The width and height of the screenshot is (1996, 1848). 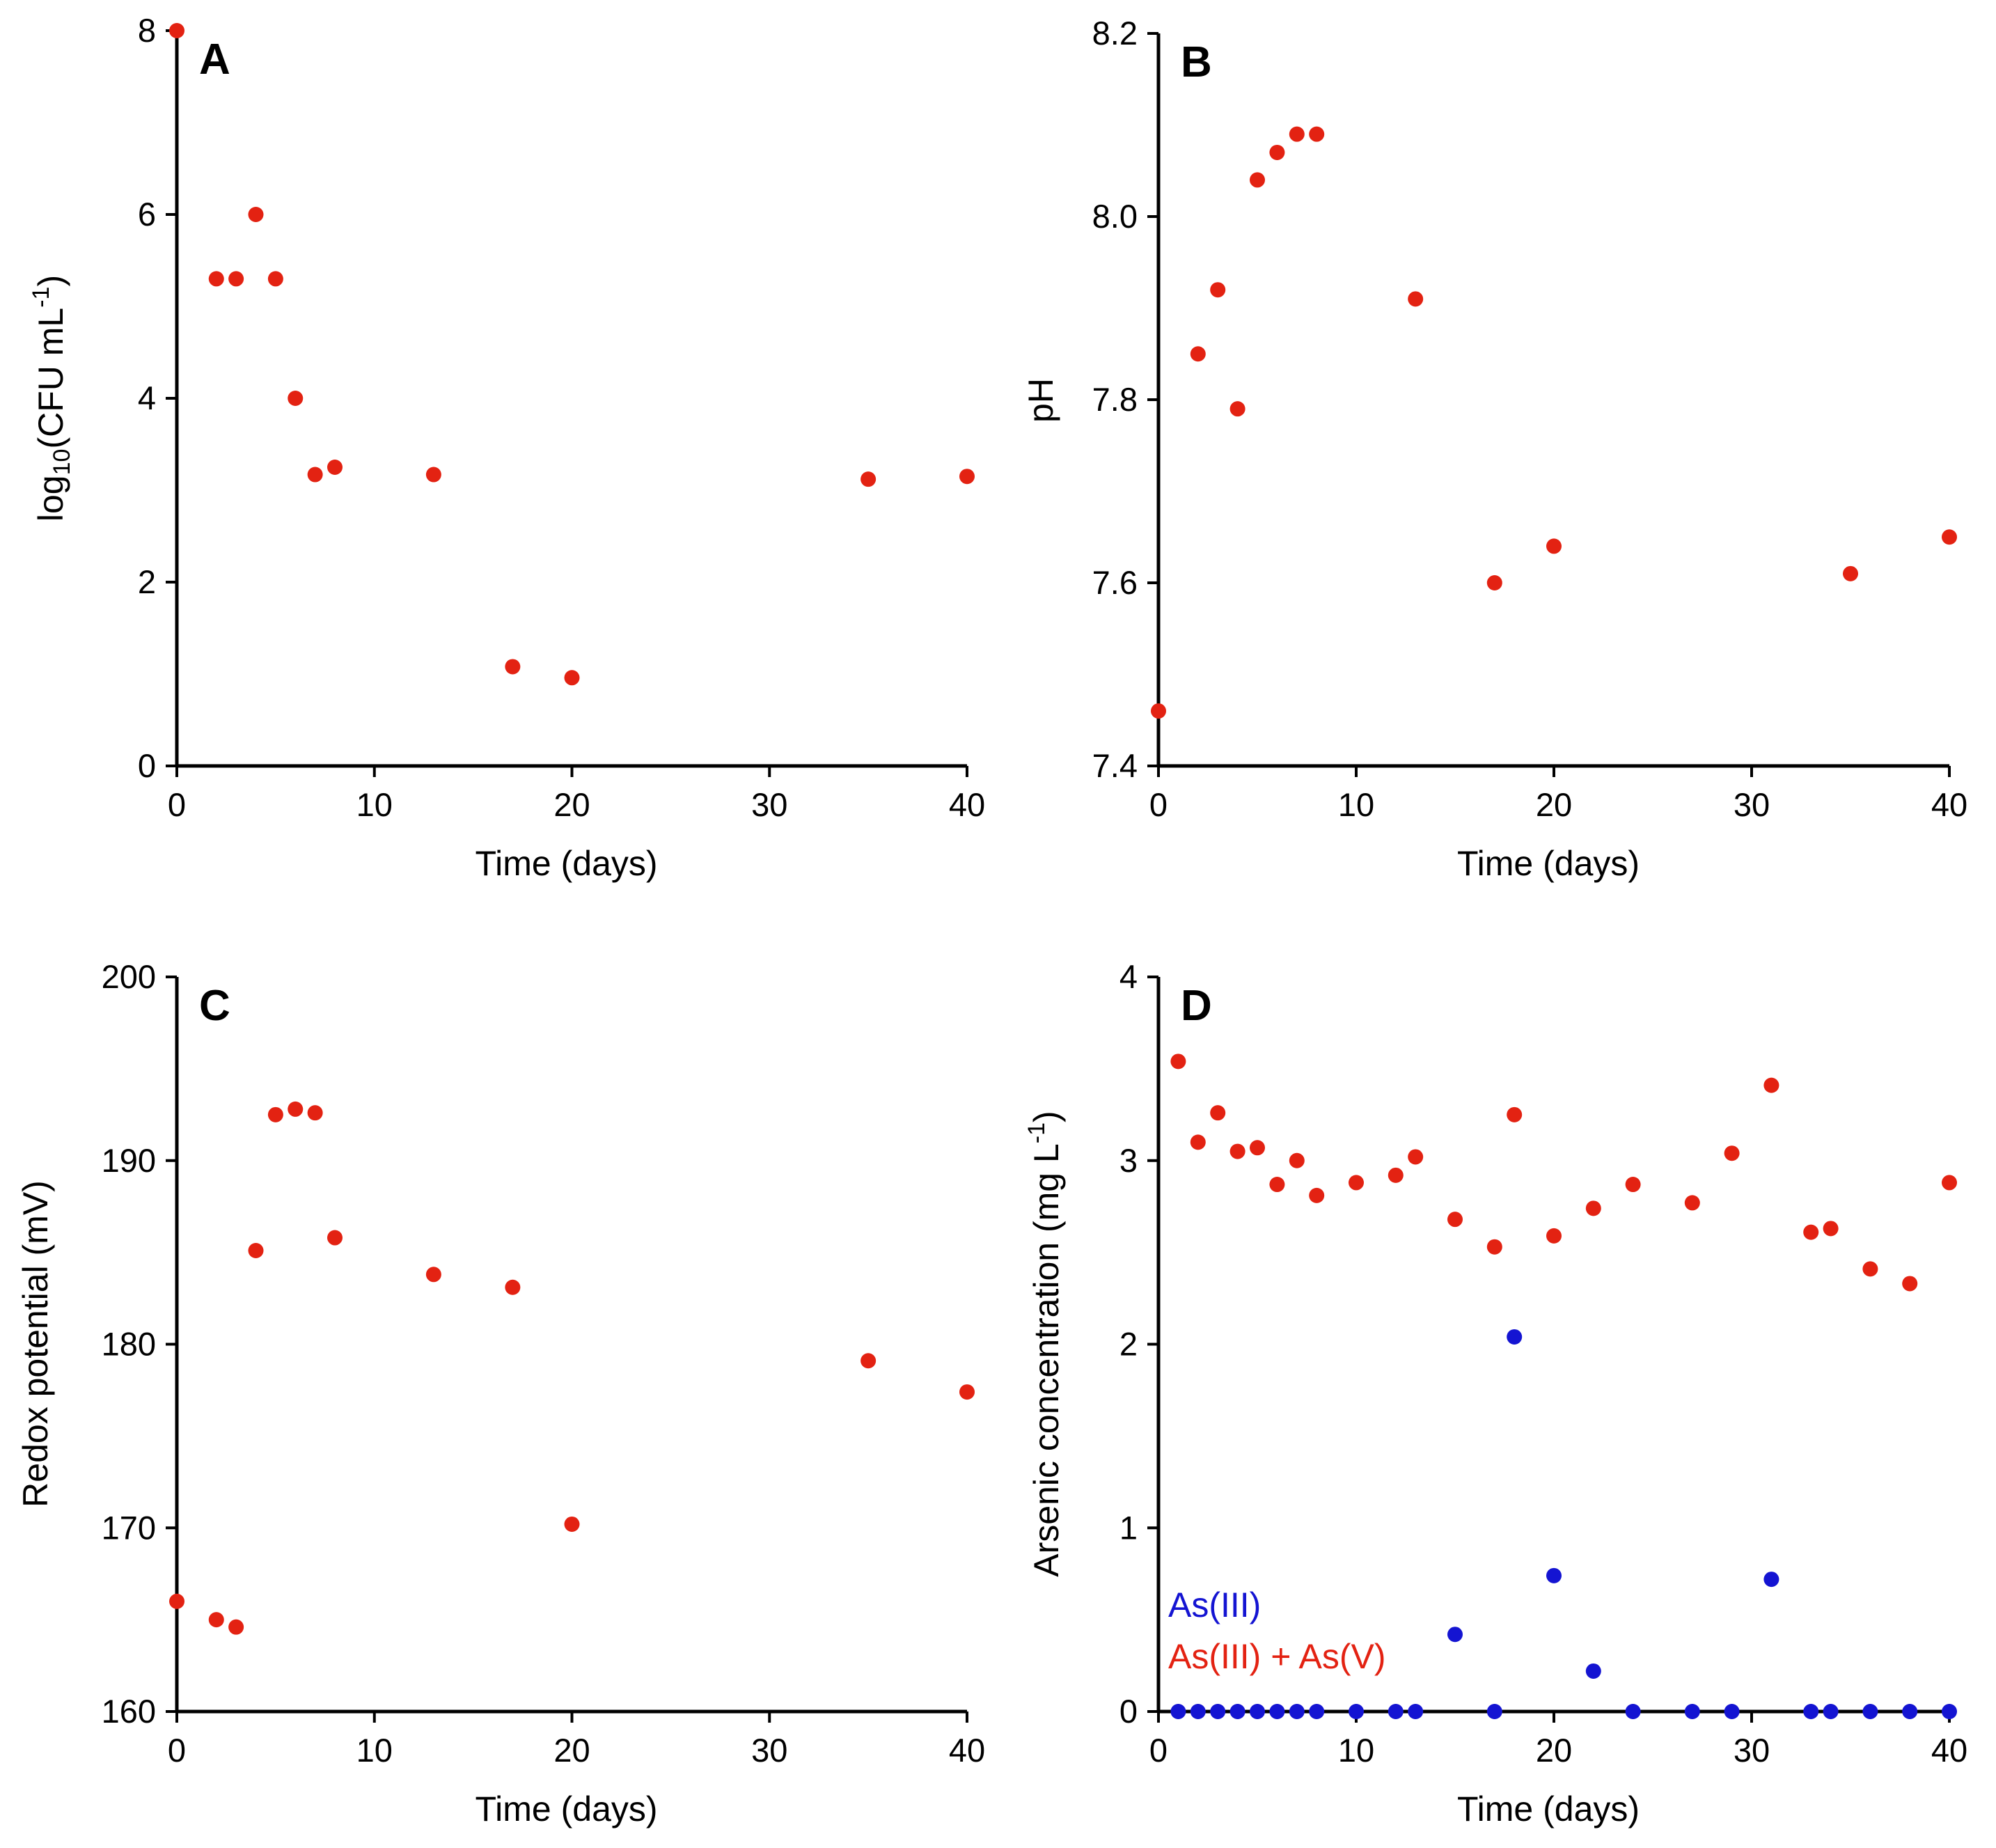 What do you see at coordinates (62, 463) in the screenshot?
I see `y-axis-title-subscript: 10` at bounding box center [62, 463].